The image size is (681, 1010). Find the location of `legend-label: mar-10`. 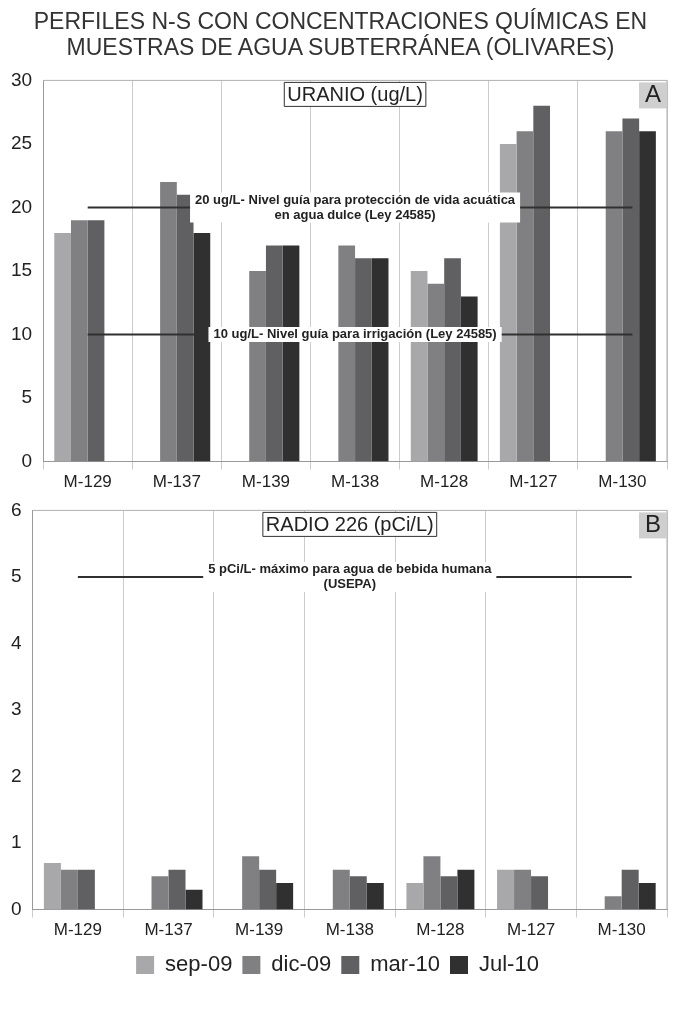

legend-label: mar-10 is located at coordinates (405, 964).